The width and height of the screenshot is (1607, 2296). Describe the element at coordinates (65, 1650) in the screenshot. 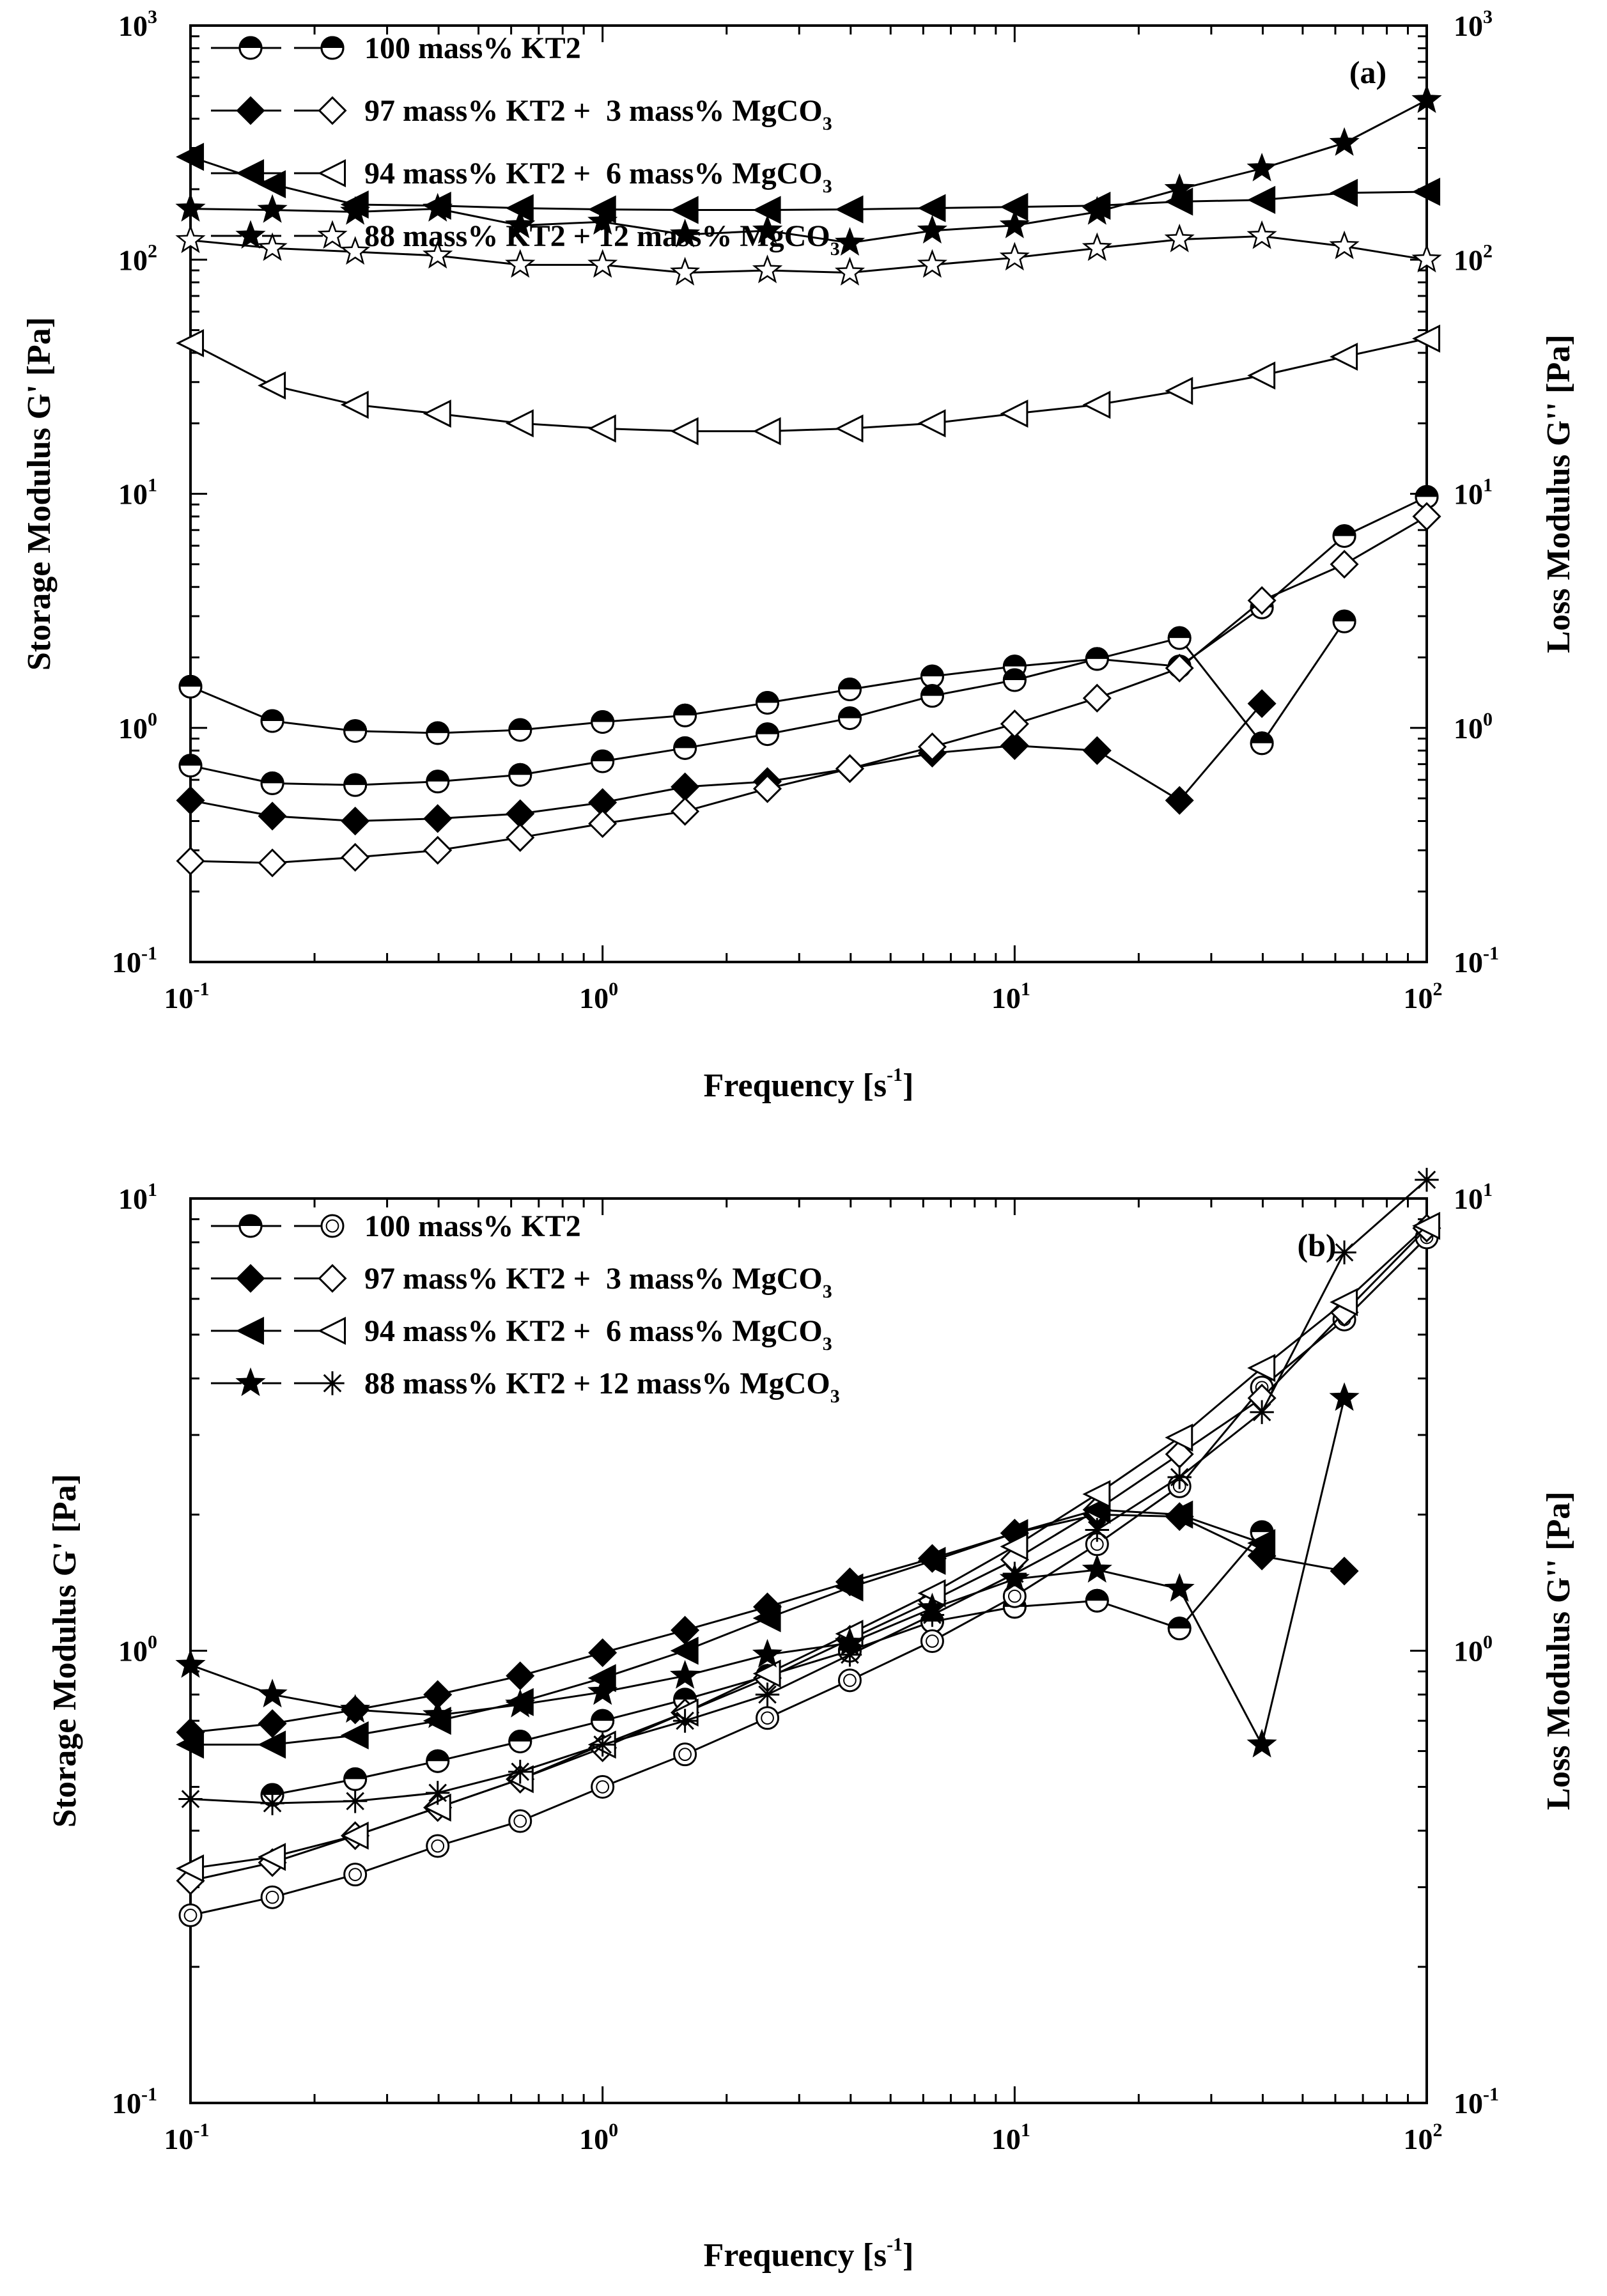

I see `y-axis-title-left: Storage Modulus G' [Pa]` at that location.